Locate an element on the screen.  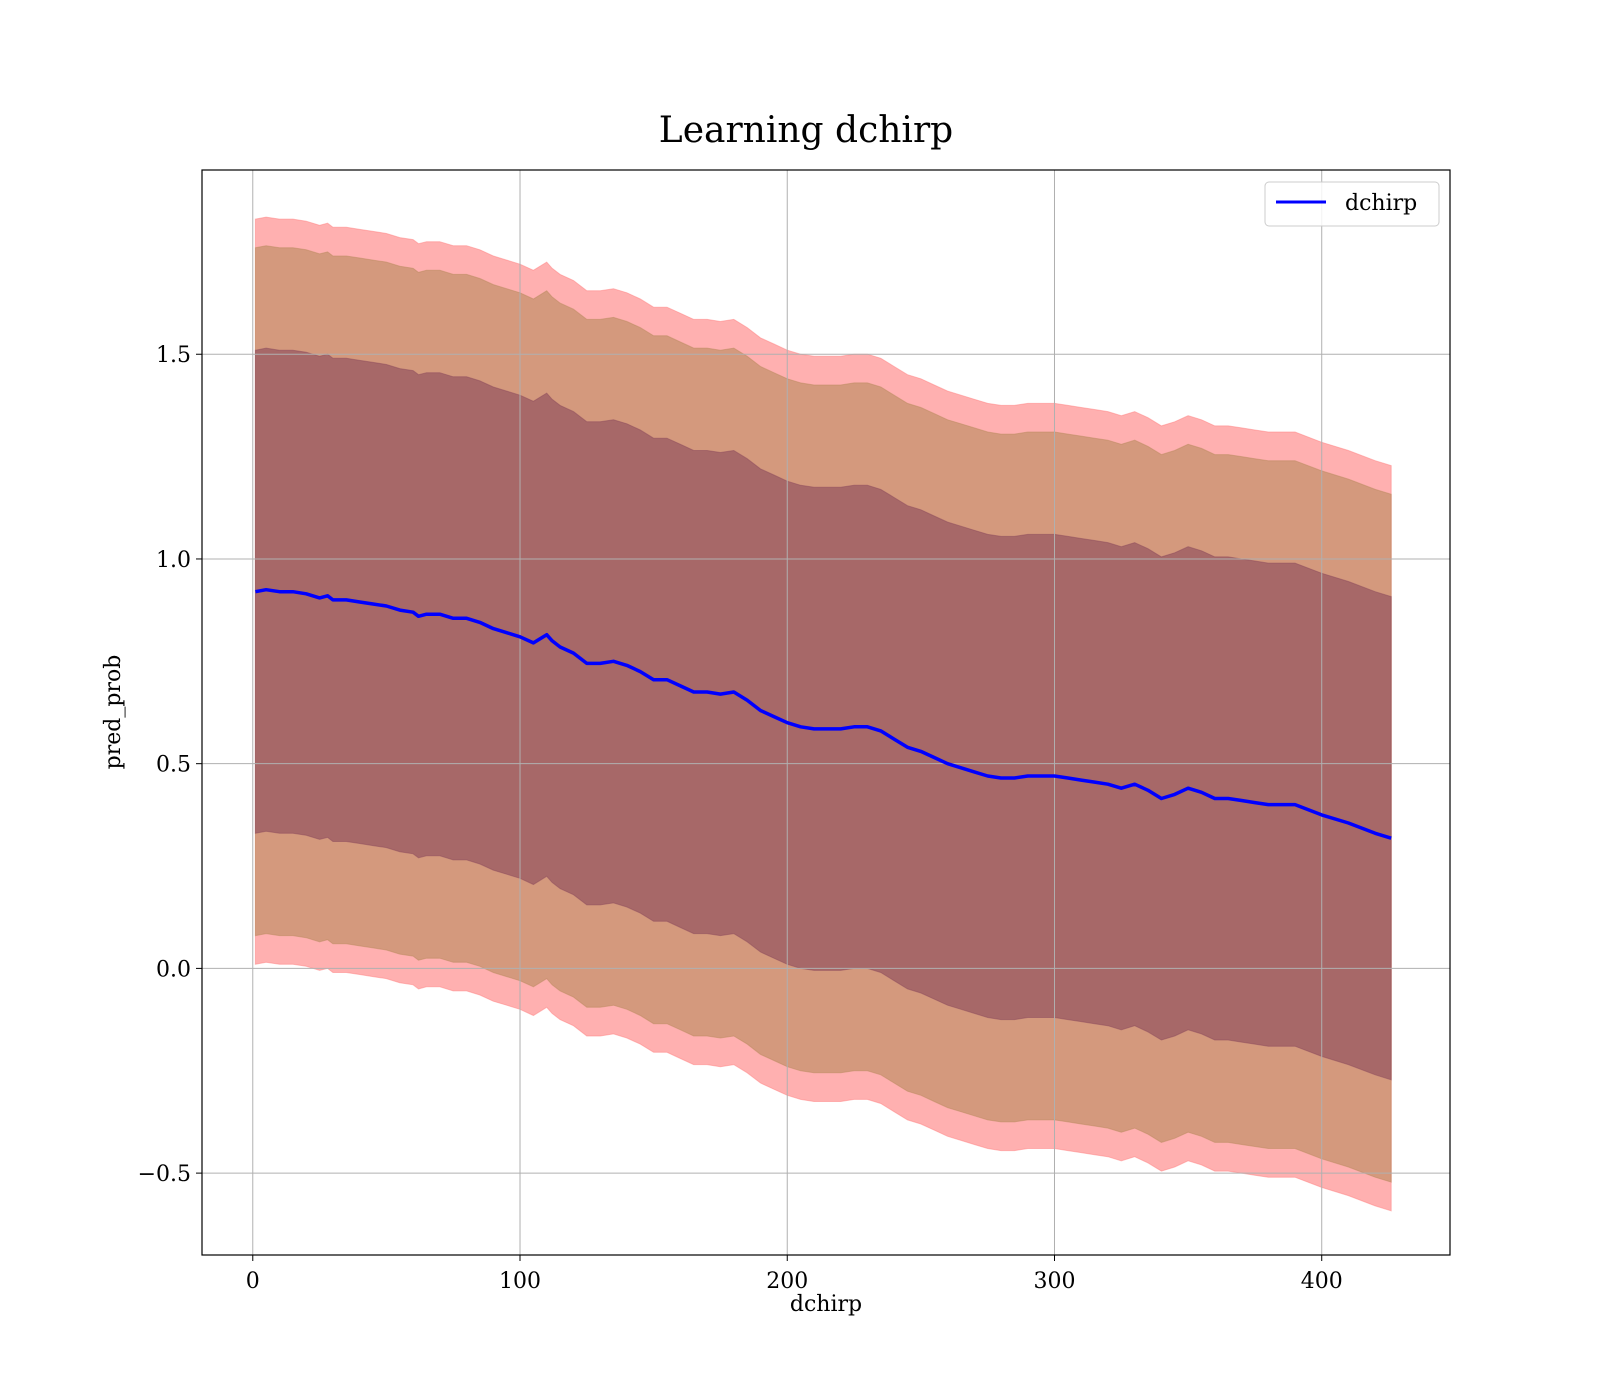
legend: dchirp is located at coordinates (1352, 204).